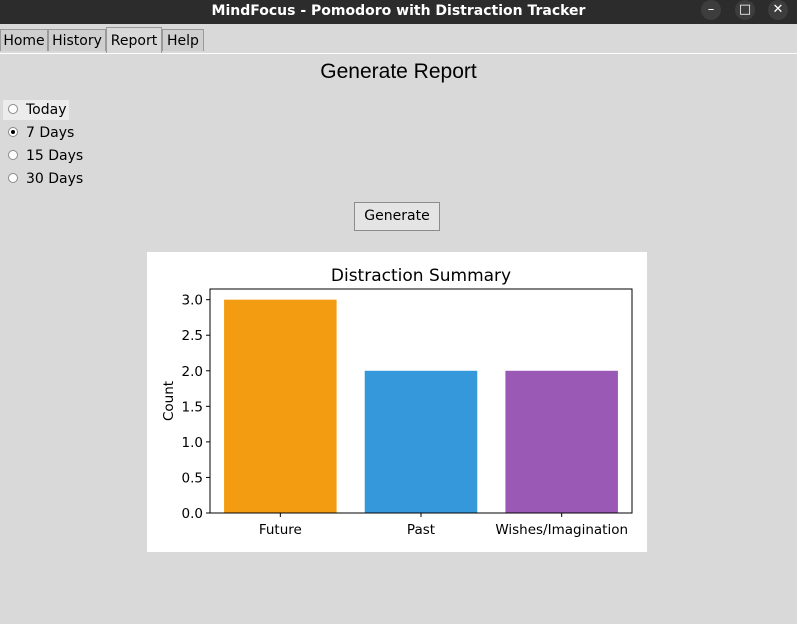 The image size is (797, 624). What do you see at coordinates (398, 40) in the screenshot?
I see `tab-bar: Home History Report Help` at bounding box center [398, 40].